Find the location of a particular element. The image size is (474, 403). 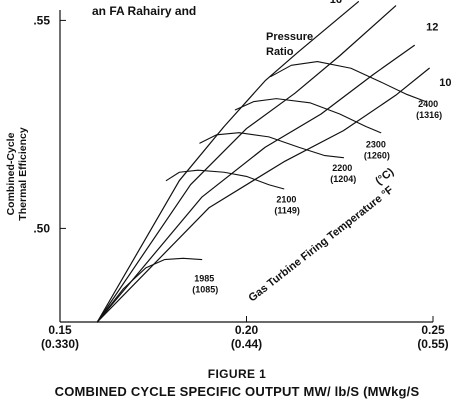

pressure-ratio-label-12: 12 is located at coordinates (432, 28).